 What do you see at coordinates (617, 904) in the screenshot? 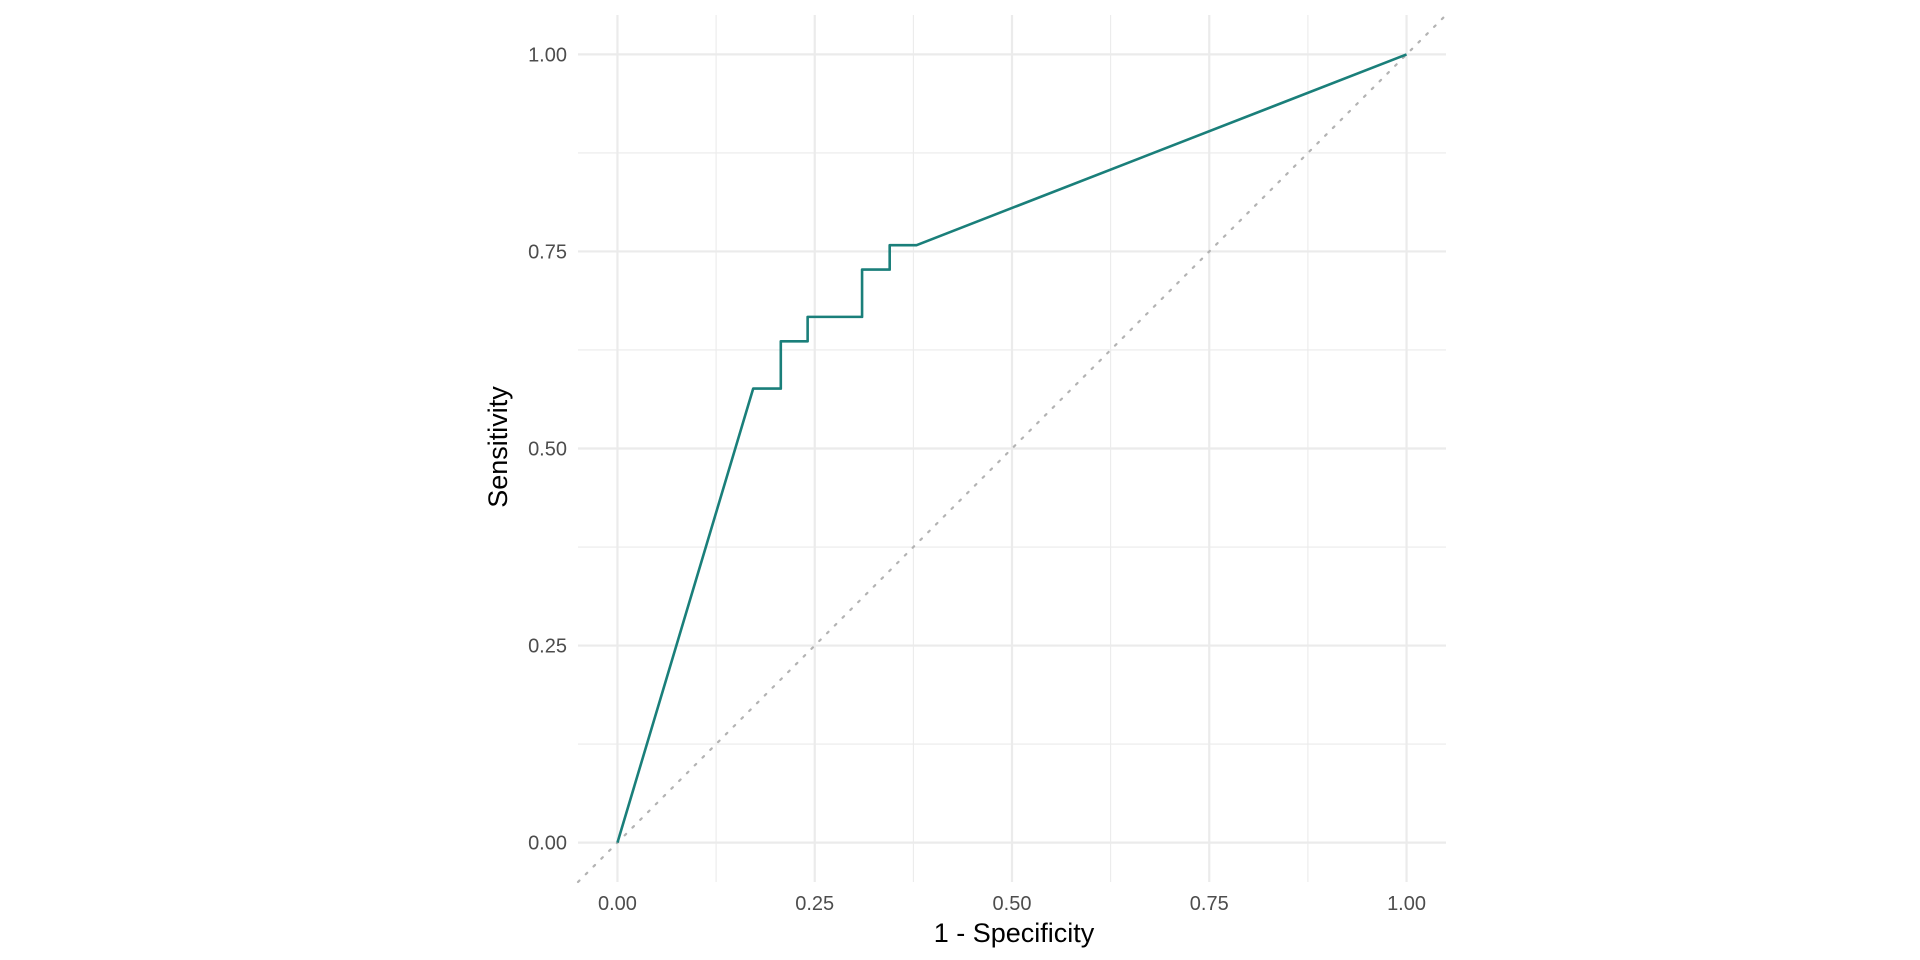
I see `x-tick-label: 0.00` at bounding box center [617, 904].